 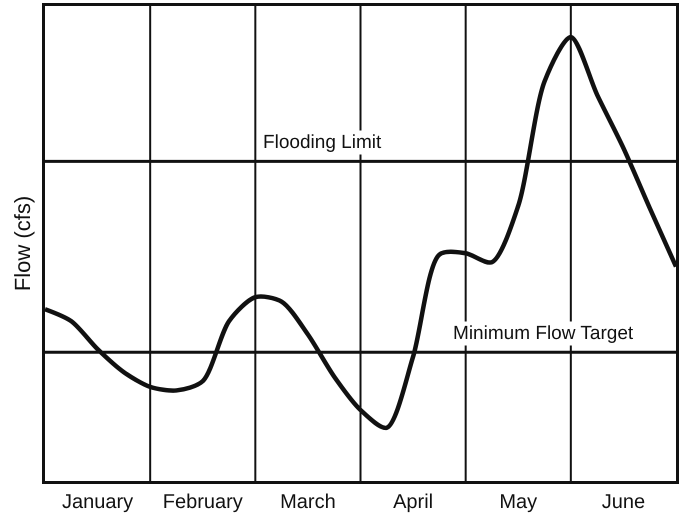 What do you see at coordinates (543, 333) in the screenshot?
I see `ref-line-label: Minimum Flow Target` at bounding box center [543, 333].